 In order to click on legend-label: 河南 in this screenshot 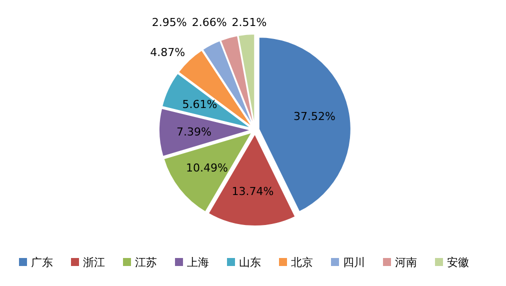, I will do `click(406, 262)`.